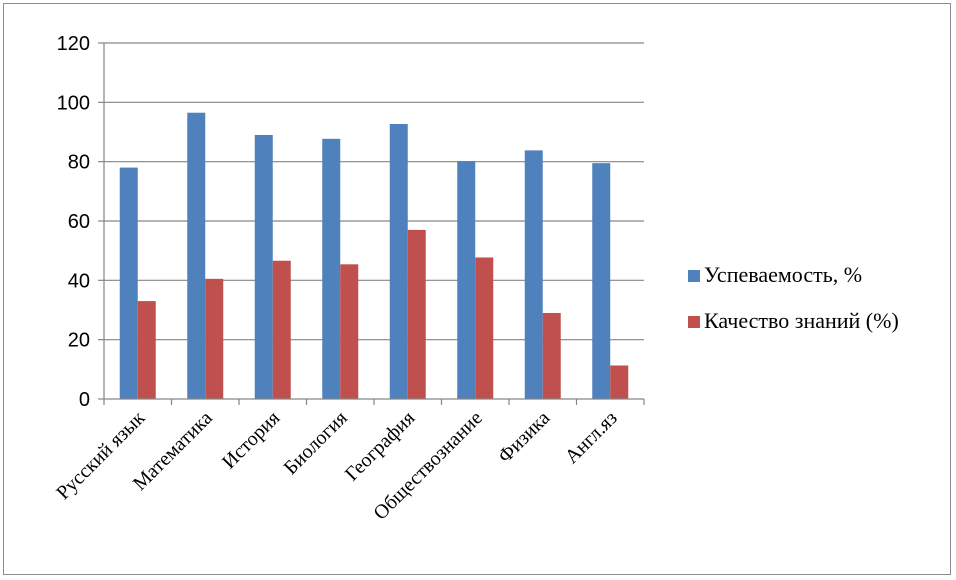  I want to click on y-tick-label: 0, so click(84, 400).